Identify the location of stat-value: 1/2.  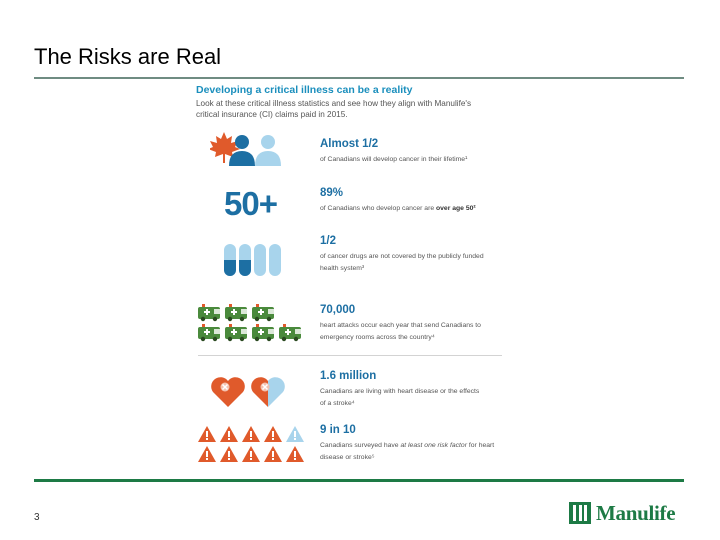
(328, 241).